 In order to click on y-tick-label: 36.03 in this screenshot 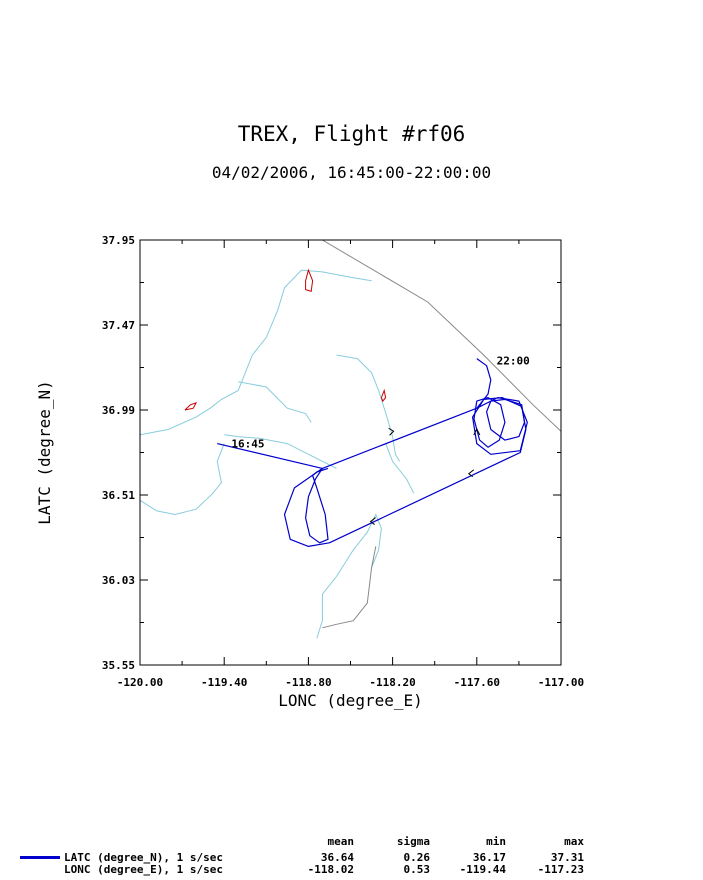, I will do `click(118, 580)`.